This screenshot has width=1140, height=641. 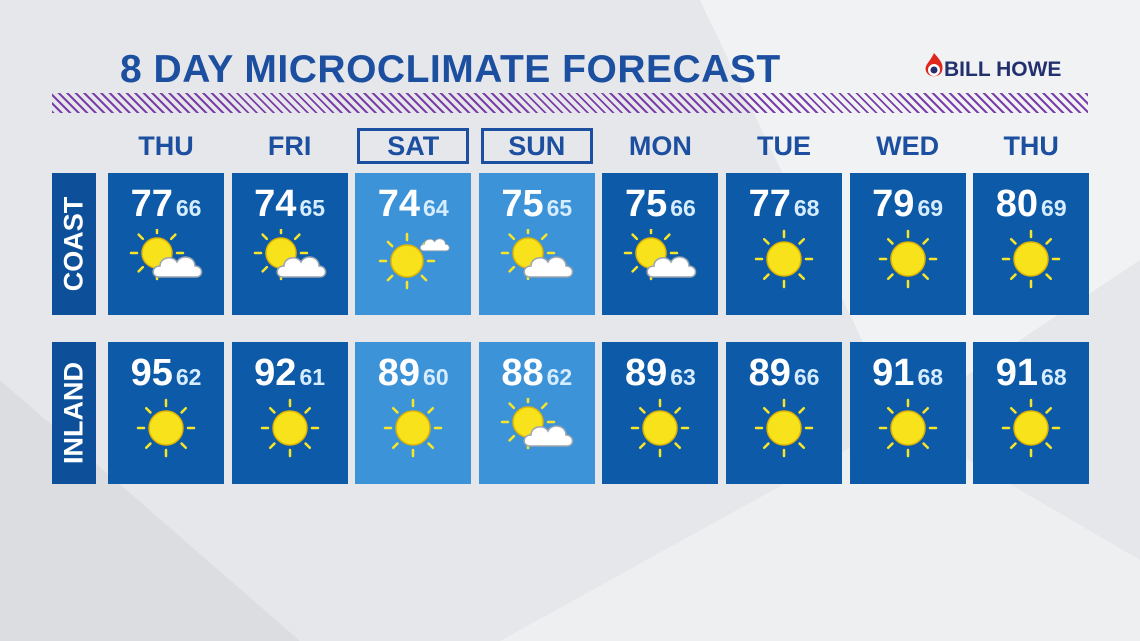 I want to click on forecast-cell: 74 64, so click(x=413, y=244).